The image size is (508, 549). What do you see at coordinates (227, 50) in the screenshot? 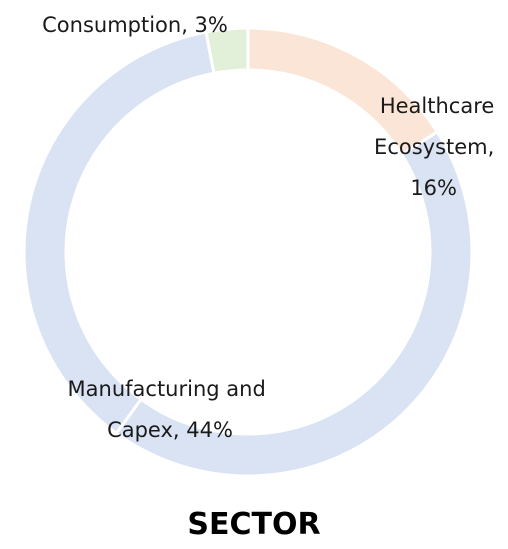
I see `slice-consumption` at bounding box center [227, 50].